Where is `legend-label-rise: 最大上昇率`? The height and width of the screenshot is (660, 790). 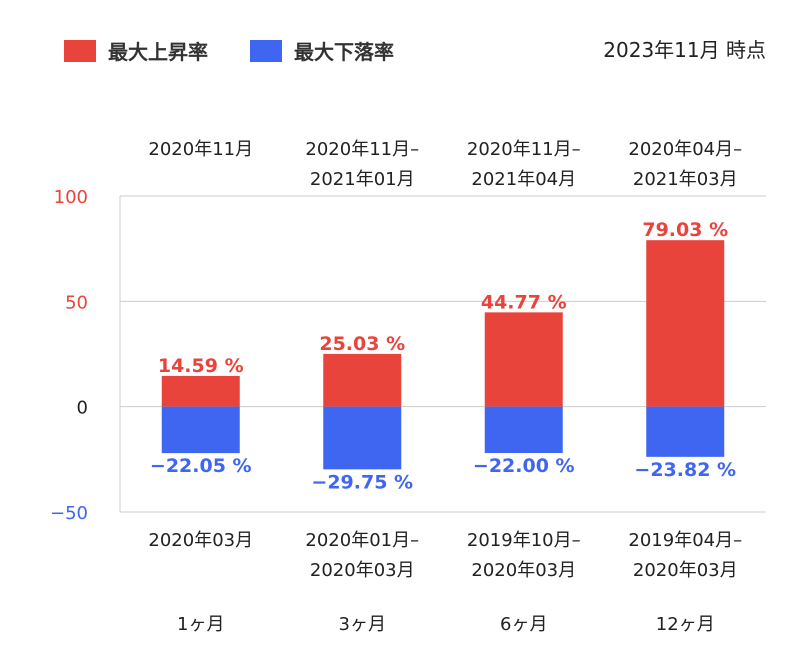 legend-label-rise: 最大上昇率 is located at coordinates (158, 52).